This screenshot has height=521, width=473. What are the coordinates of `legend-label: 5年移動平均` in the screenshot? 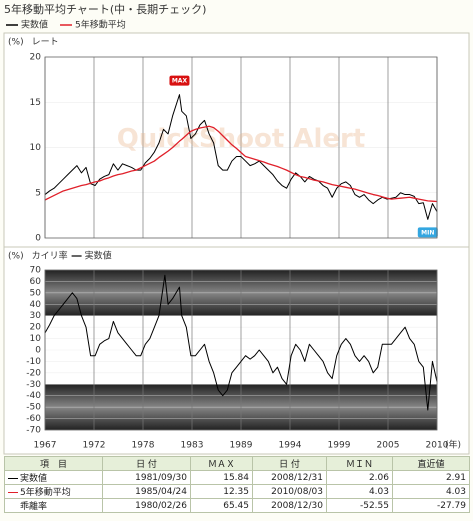 It's located at (100, 25).